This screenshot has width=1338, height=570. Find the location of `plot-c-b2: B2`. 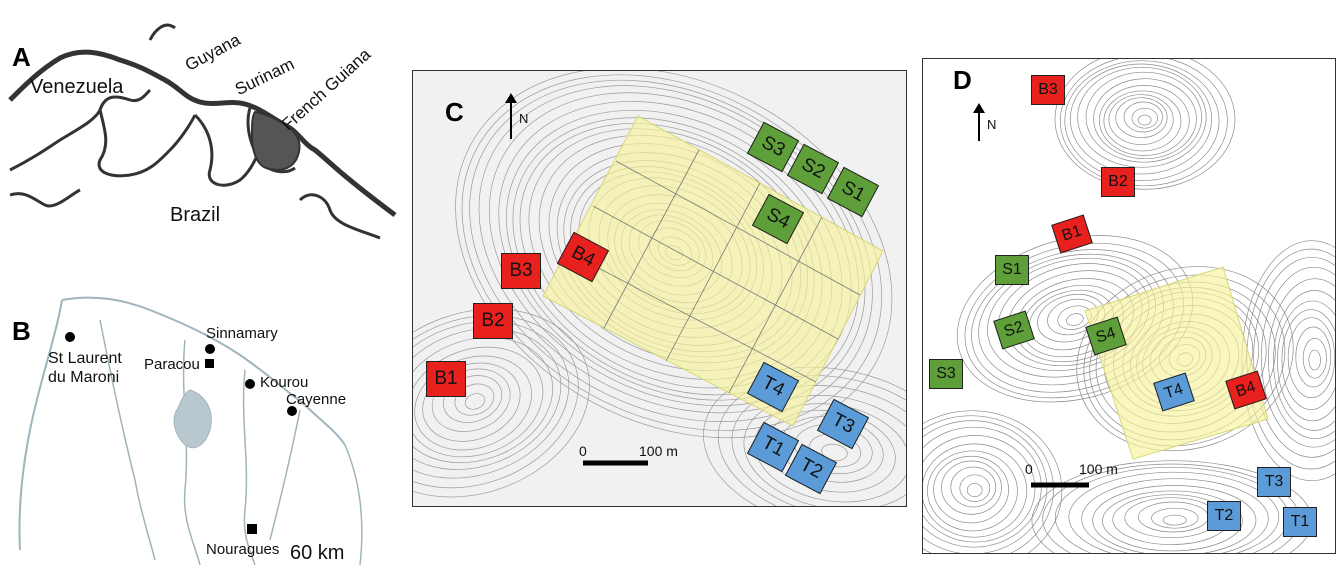

plot-c-b2: B2 is located at coordinates (493, 321).